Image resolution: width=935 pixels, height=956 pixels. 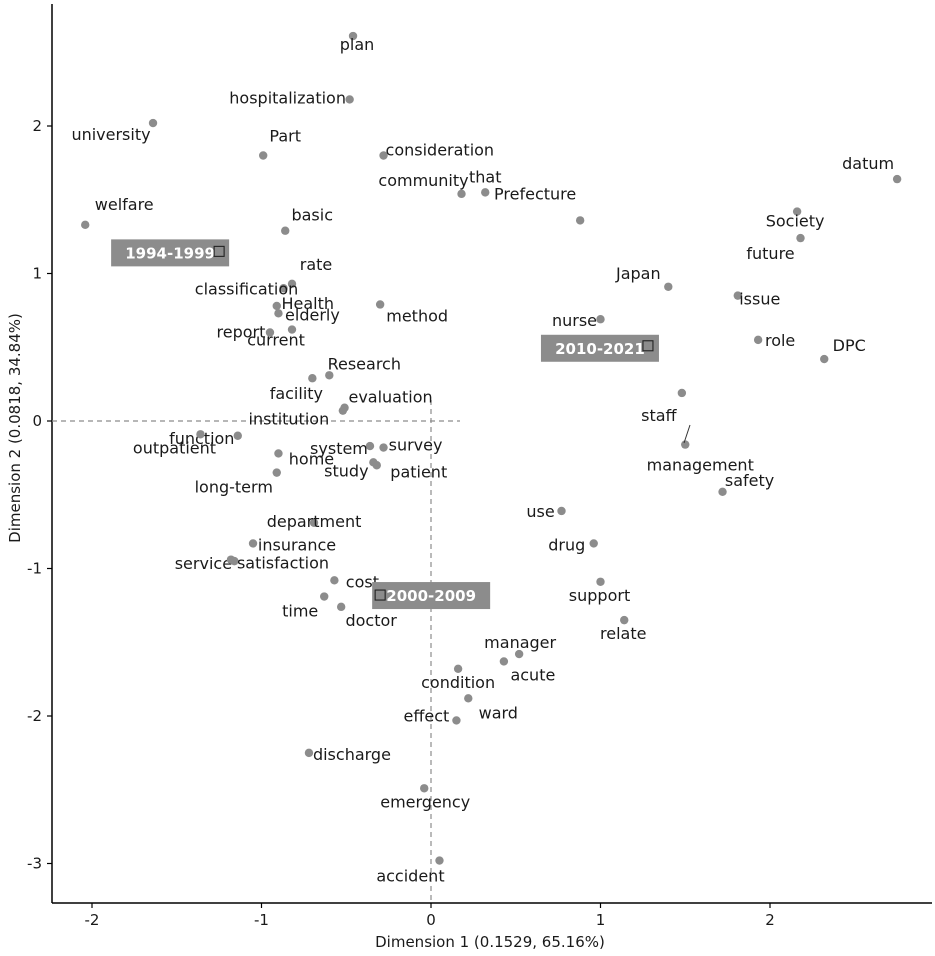 I want to click on point-current, so click(x=292, y=329).